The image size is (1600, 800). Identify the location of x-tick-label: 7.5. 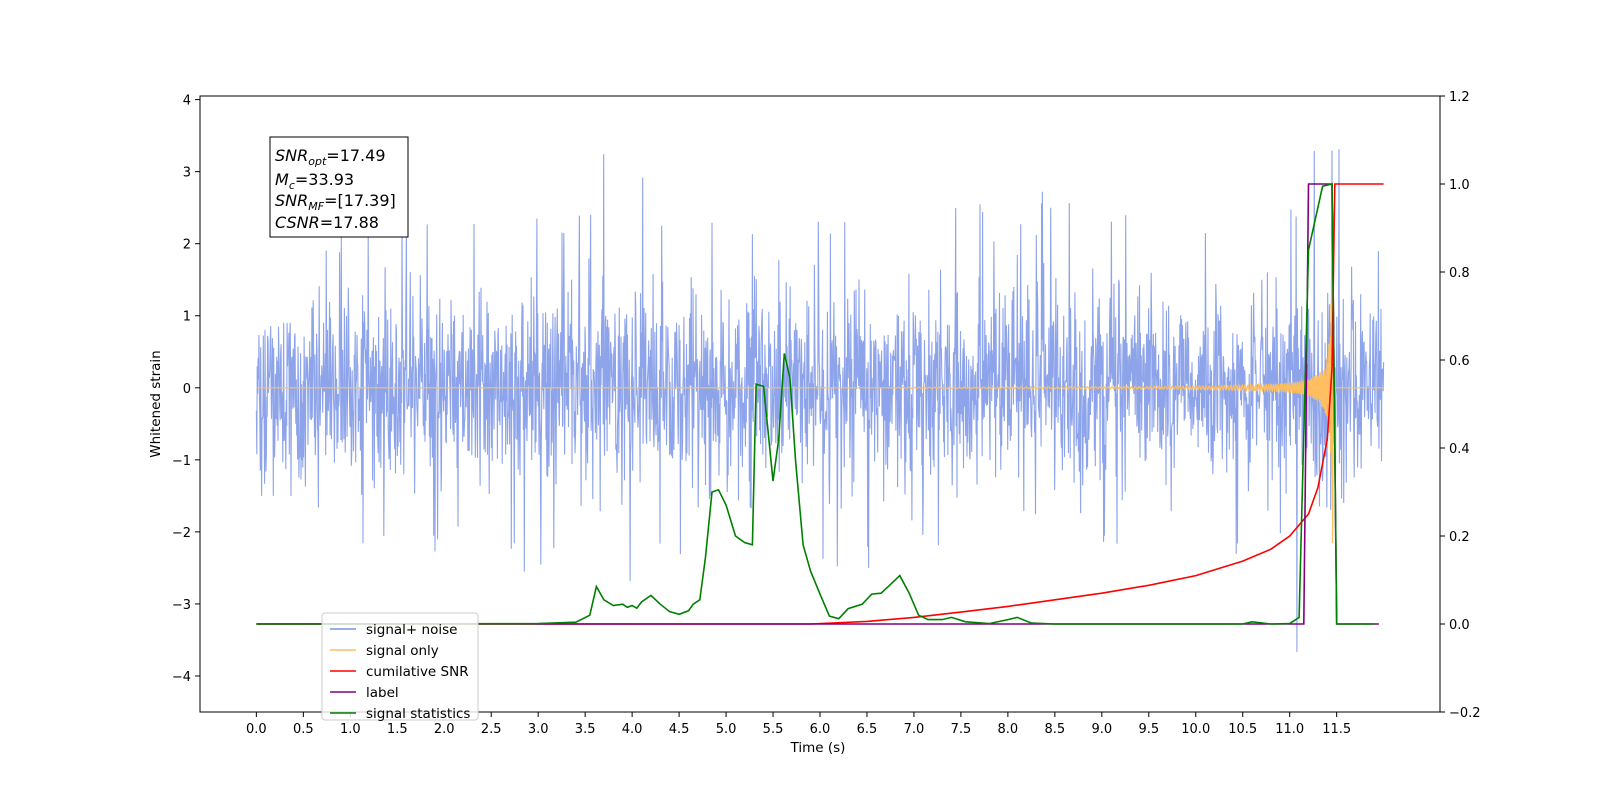
(961, 729).